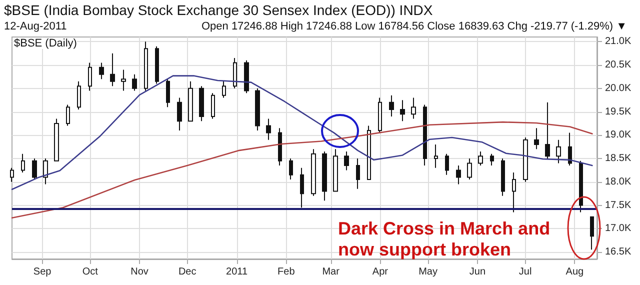 This screenshot has height=285, width=640. Describe the element at coordinates (45, 44) in the screenshot. I see `annotation: $BSE (Daily)` at that location.